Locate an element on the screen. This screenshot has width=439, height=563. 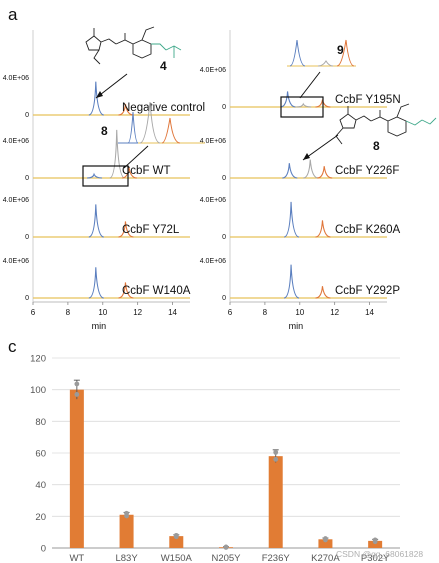
compound-8-number-right: 8 is located at coordinates (376, 146).